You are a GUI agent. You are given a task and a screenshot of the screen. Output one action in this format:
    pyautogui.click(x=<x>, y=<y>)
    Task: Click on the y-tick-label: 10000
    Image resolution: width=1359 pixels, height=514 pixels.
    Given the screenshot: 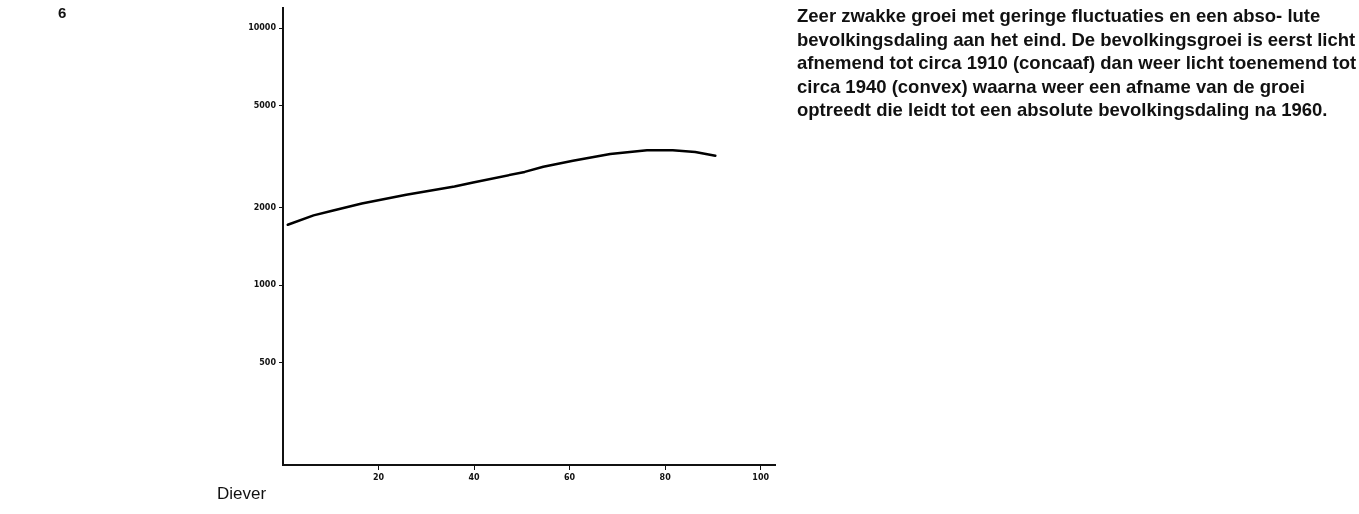 What is the action you would take?
    pyautogui.click(x=262, y=28)
    